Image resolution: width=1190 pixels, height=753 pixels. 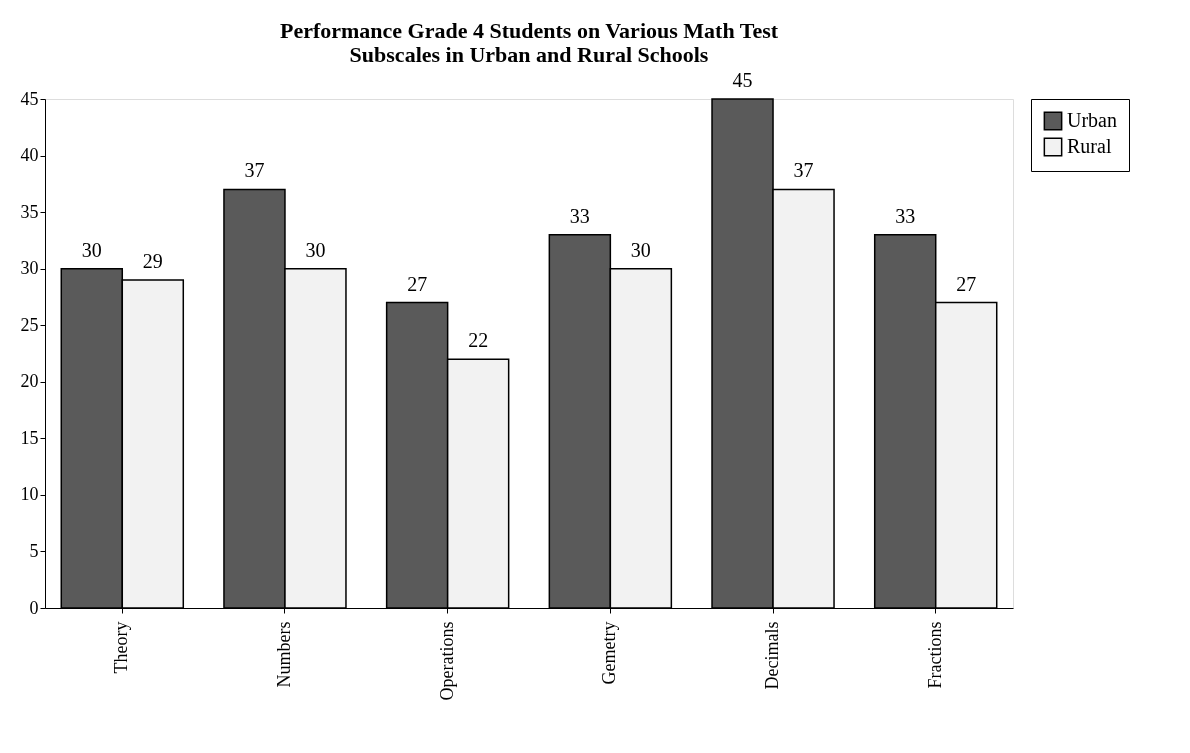 What do you see at coordinates (1092, 120) in the screenshot?
I see `legend-label: Urban` at bounding box center [1092, 120].